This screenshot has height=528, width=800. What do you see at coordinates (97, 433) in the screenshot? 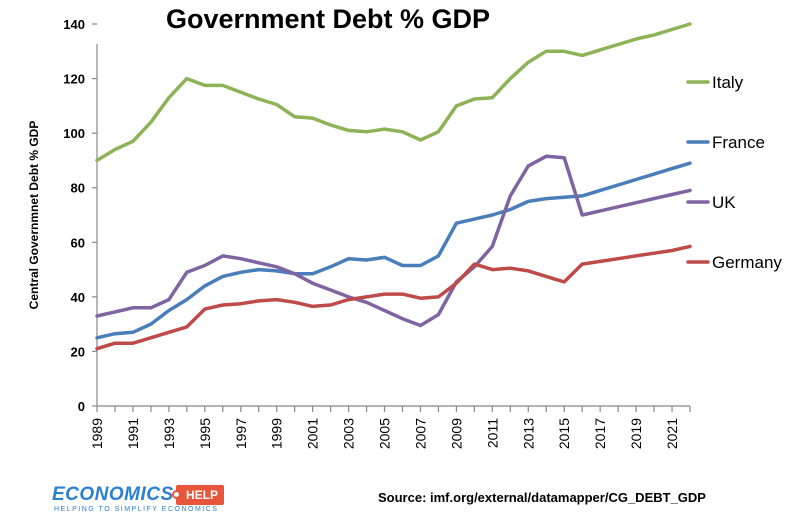
I see `x-tick-label: 1989` at bounding box center [97, 433].